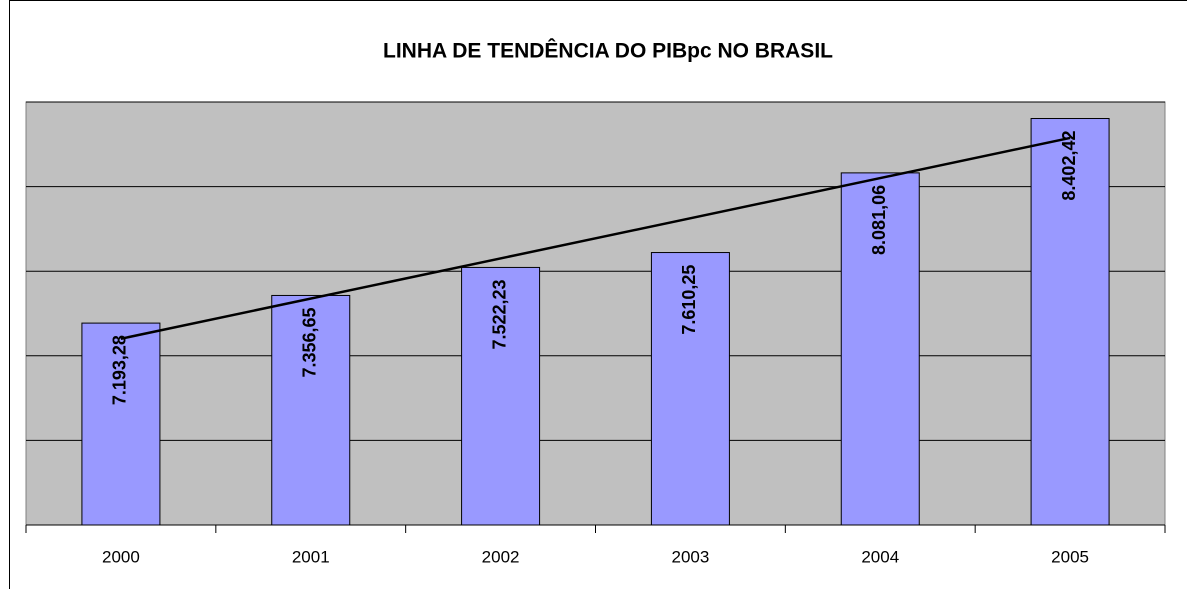 The width and height of the screenshot is (1187, 589). What do you see at coordinates (608, 51) in the screenshot?
I see `chart-title: LINHA DE TENDÊNCIA DO PIBpc NO BRASIL` at bounding box center [608, 51].